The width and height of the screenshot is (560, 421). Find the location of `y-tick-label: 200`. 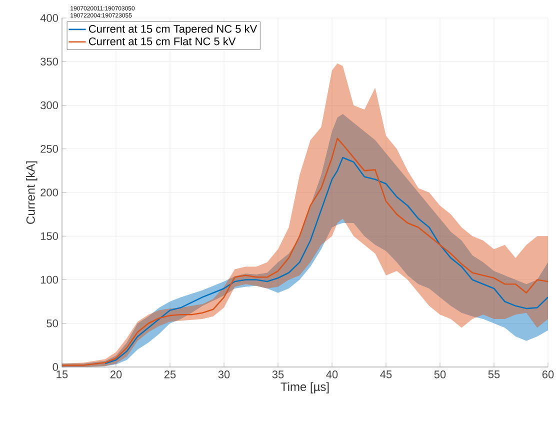

y-tick-label: 200 is located at coordinates (49, 192).